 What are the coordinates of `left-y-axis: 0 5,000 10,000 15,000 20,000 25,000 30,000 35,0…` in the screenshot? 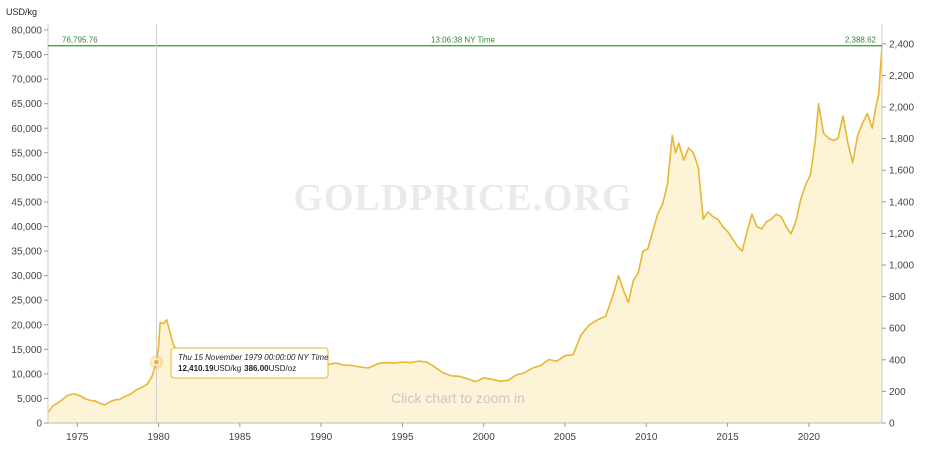 It's located at (30, 227).